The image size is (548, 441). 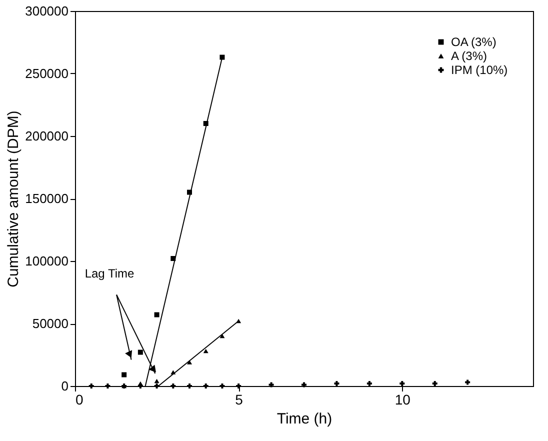 I want to click on y-axis-title: Cumulative amount (DPM), so click(x=13, y=199).